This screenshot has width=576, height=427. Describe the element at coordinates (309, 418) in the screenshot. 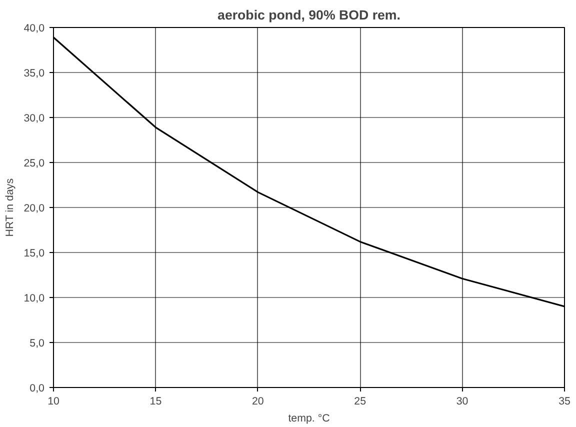

I see `x-axis-title: temp. °C` at that location.